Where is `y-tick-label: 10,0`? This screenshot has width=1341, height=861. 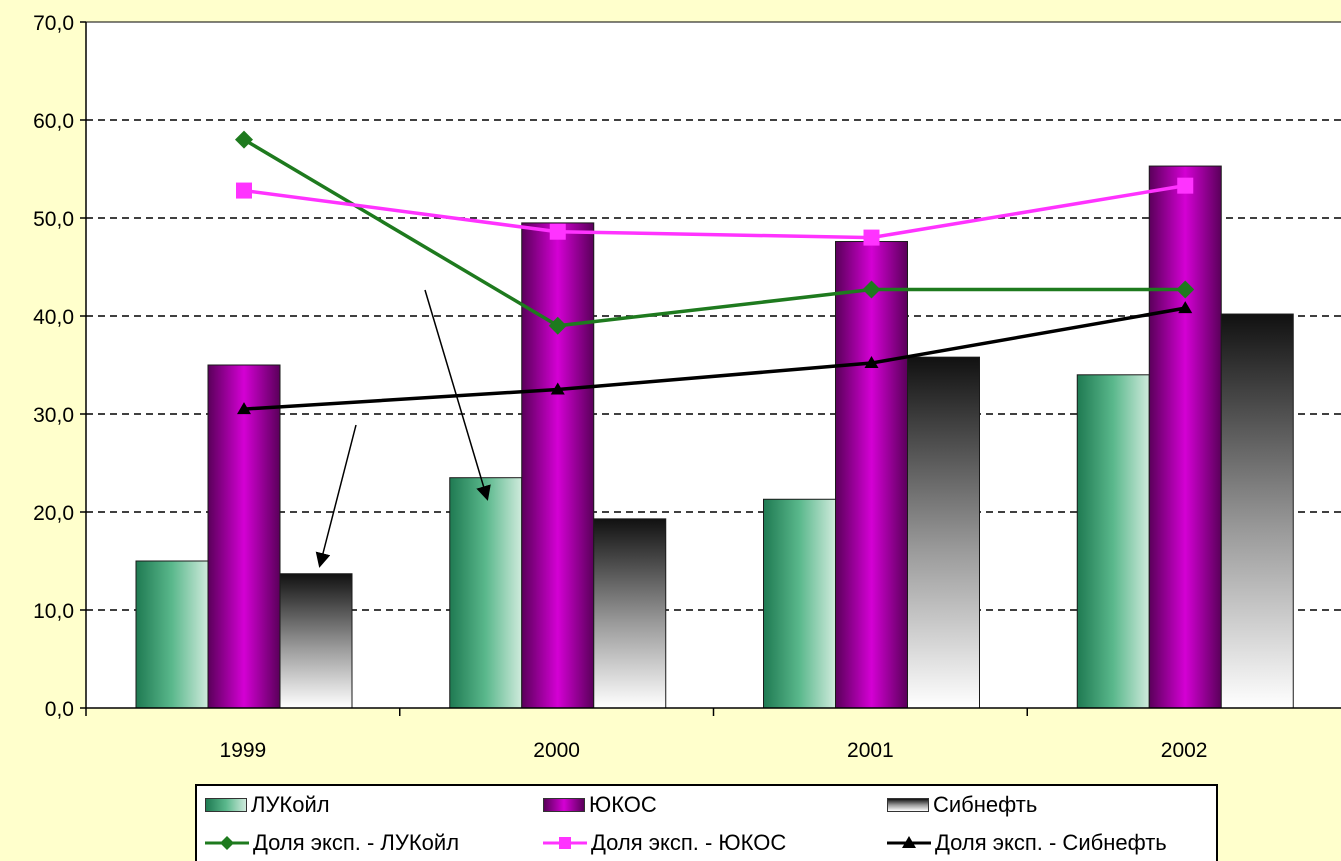
y-tick-label: 10,0 is located at coordinates (53, 611).